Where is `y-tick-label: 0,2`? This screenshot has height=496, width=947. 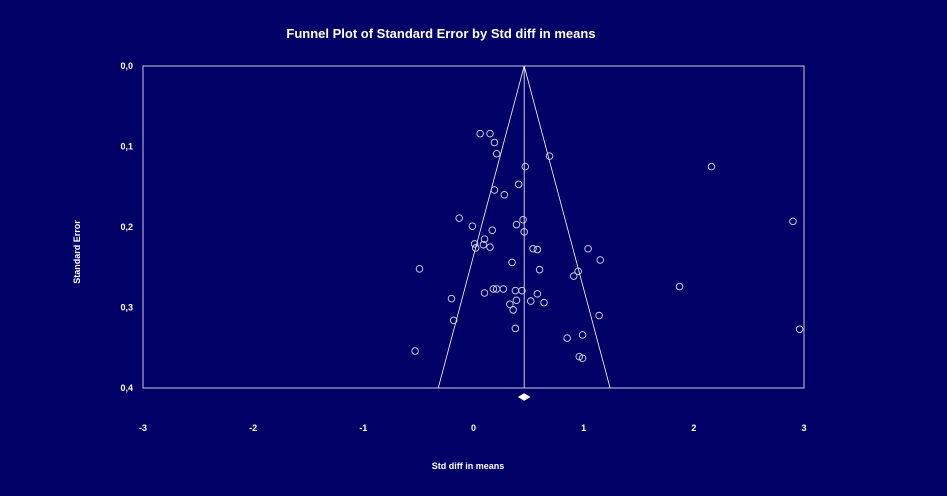
y-tick-label: 0,2 is located at coordinates (126, 227).